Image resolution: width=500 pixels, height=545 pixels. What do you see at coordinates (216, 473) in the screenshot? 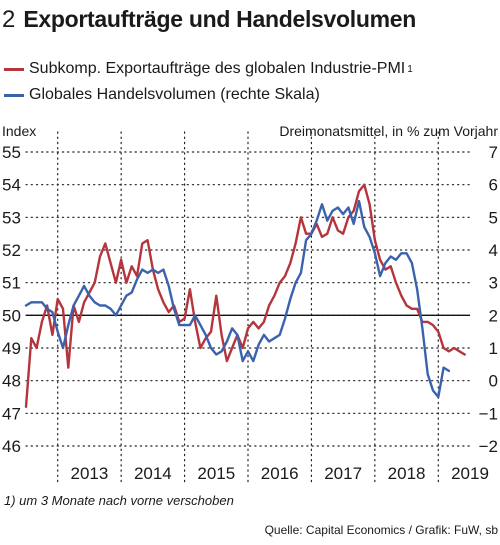
I see `x-tick-label: 2015` at bounding box center [216, 473].